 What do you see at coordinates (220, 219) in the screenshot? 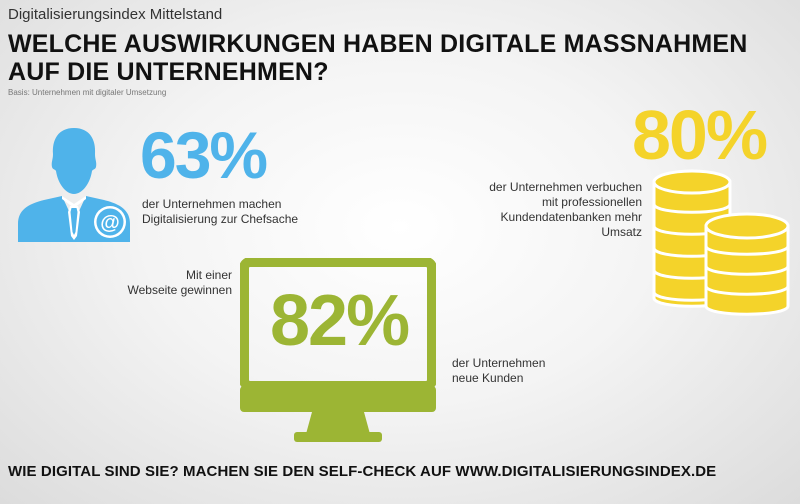
I see `stat-desc-line: Digitalisierung zur Chefsache` at bounding box center [220, 219].